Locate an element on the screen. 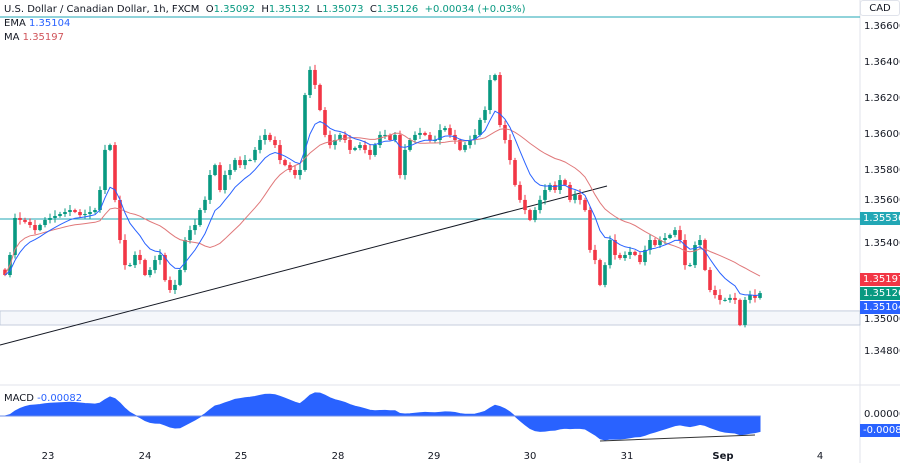  macd-divergence-line is located at coordinates (677, 438).